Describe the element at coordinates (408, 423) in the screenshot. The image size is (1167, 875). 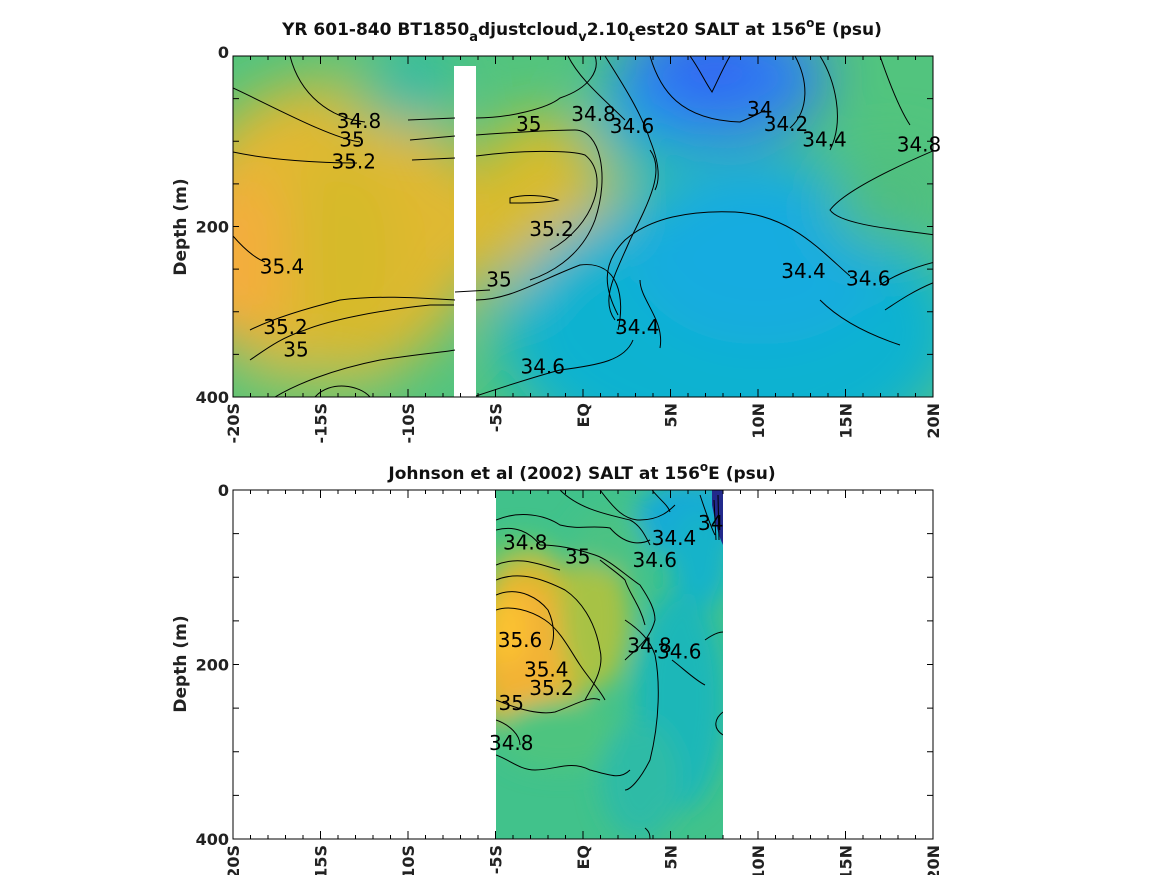
I see `top-x-tick-label: -10S` at that location.